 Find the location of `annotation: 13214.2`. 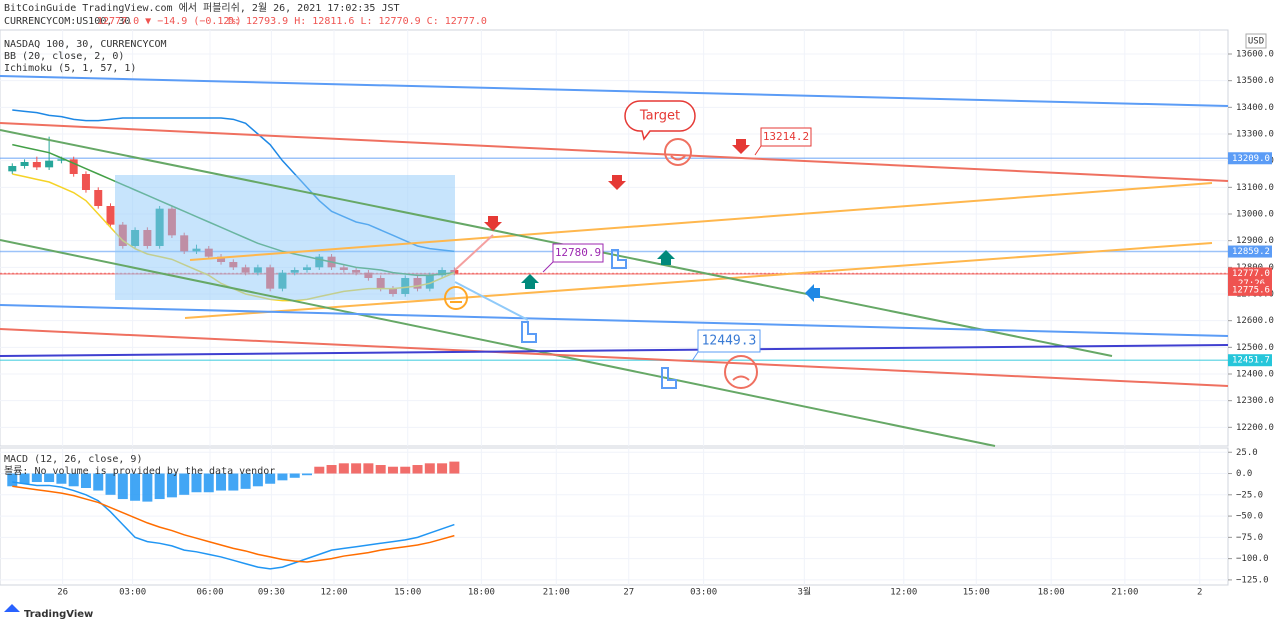

annotation: 13214.2 is located at coordinates (786, 136).